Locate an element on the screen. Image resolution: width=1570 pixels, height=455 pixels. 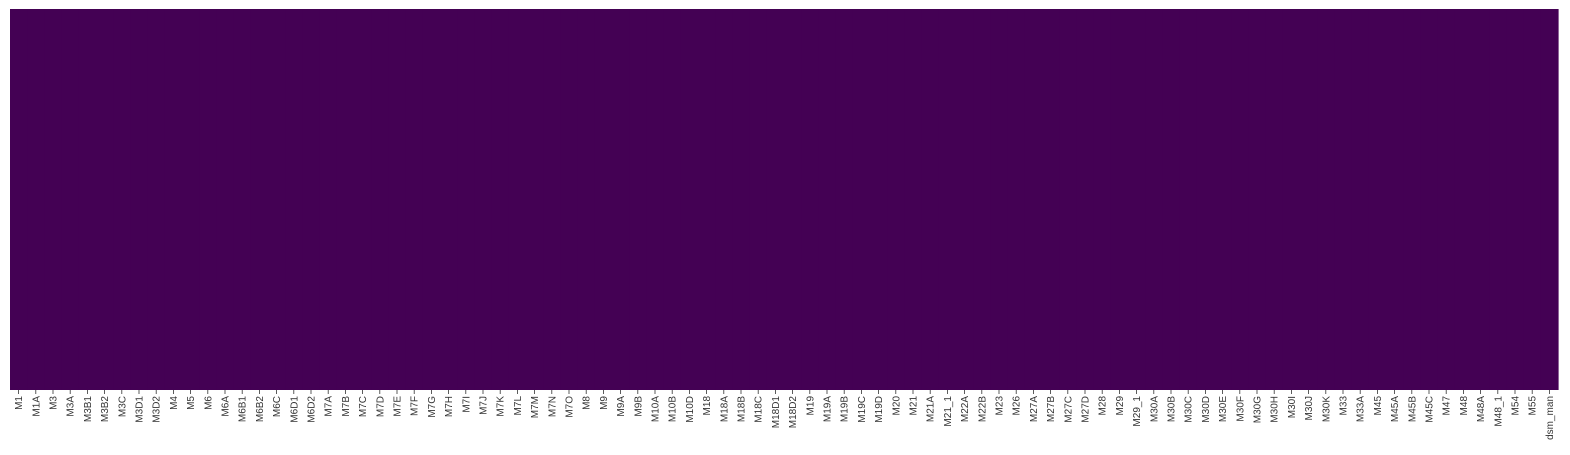
heatmap-cell-m6b2 is located at coordinates (259, 199).